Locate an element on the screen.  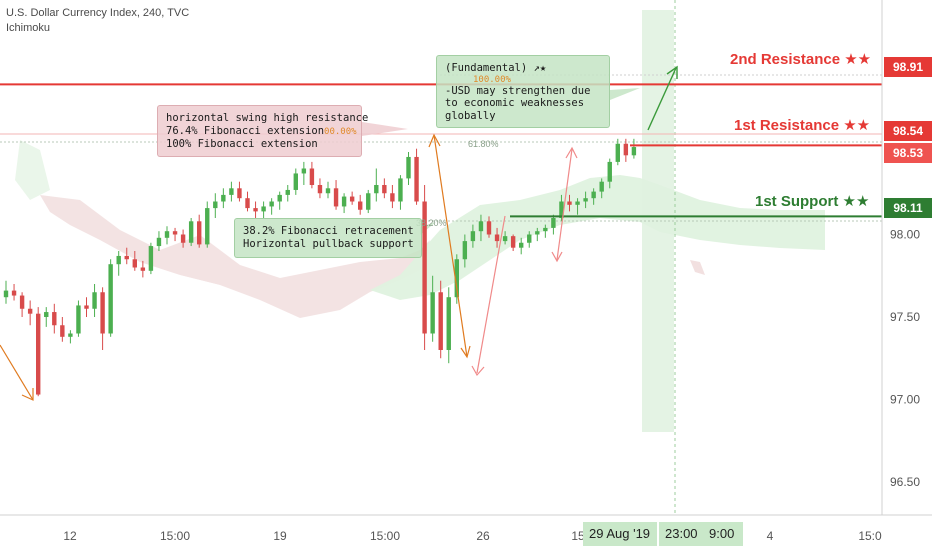
fundamental-line-3: to economic weaknesses is located at coordinates (515, 103).